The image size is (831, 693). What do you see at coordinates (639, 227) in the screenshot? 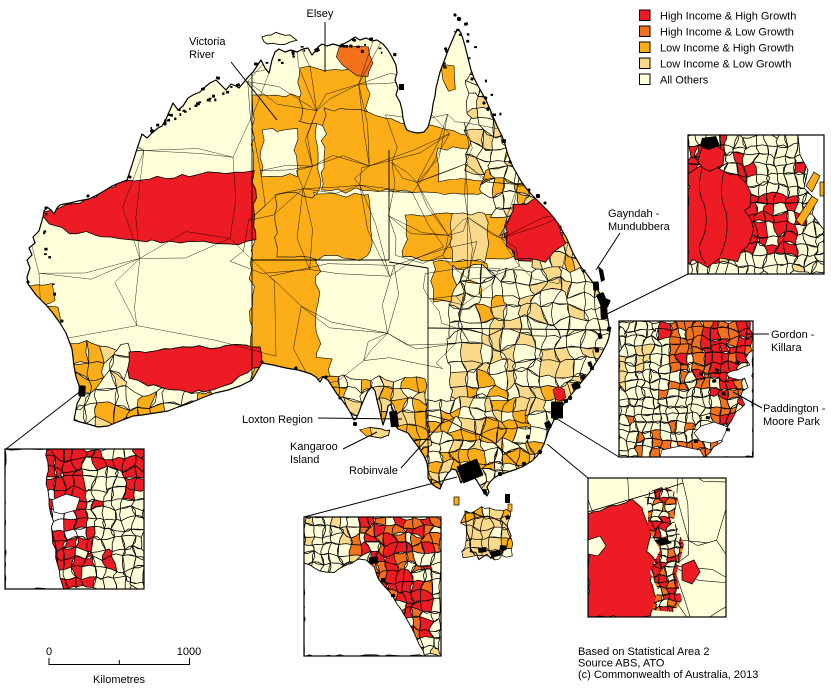
I see `svg-text: Mundubbera` at bounding box center [639, 227].